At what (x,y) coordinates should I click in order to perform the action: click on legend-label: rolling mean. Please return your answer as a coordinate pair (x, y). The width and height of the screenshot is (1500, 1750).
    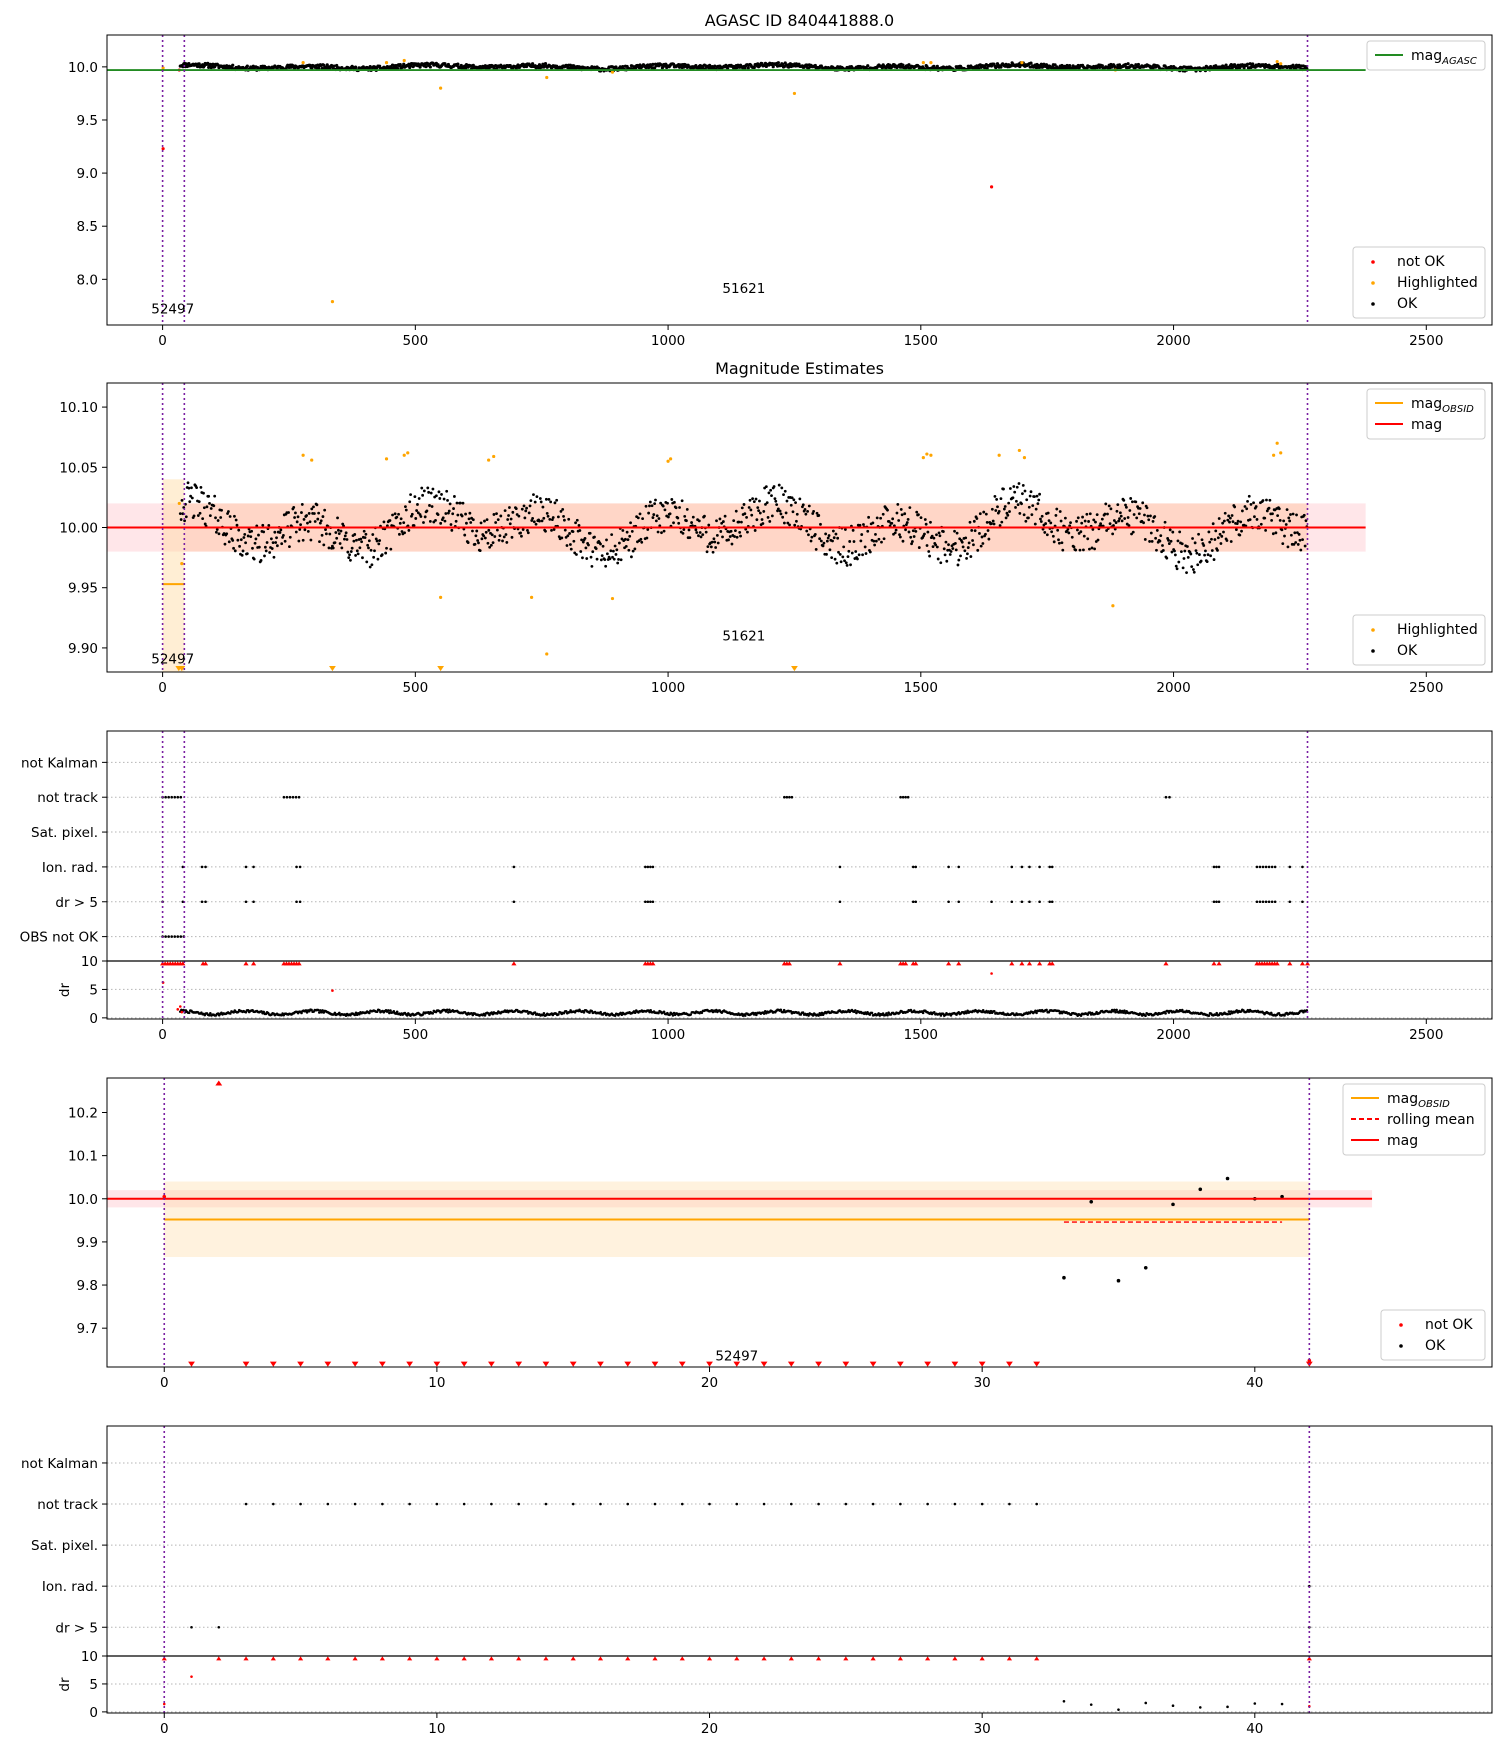
    Looking at the image, I should click on (1431, 1120).